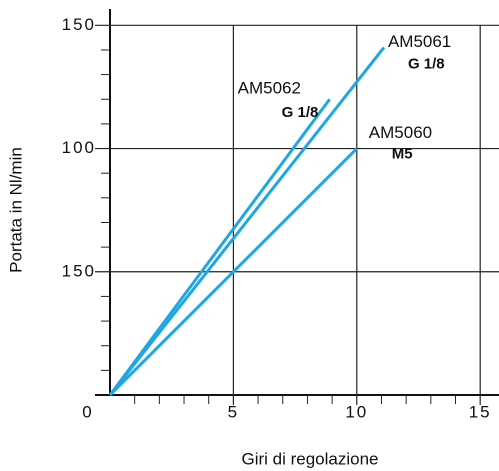 The height and width of the screenshot is (471, 499). I want to click on x-tick-label: 10, so click(356, 411).